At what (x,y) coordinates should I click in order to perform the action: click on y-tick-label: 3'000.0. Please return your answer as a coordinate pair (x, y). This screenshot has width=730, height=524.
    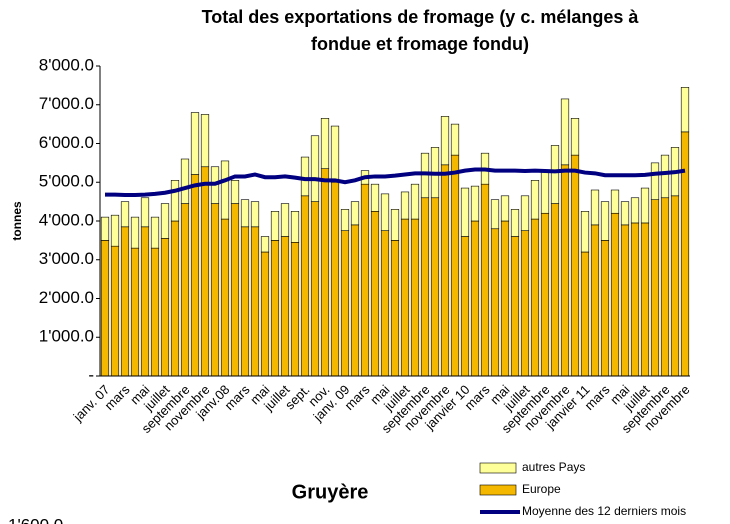
    Looking at the image, I should click on (66, 258).